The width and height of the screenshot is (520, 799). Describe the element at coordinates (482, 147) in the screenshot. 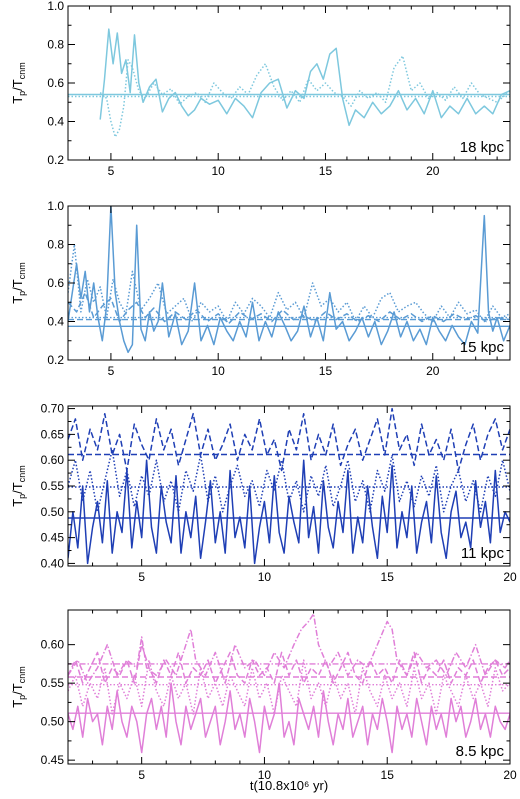

I see `panel-label: 18 kpc` at that location.